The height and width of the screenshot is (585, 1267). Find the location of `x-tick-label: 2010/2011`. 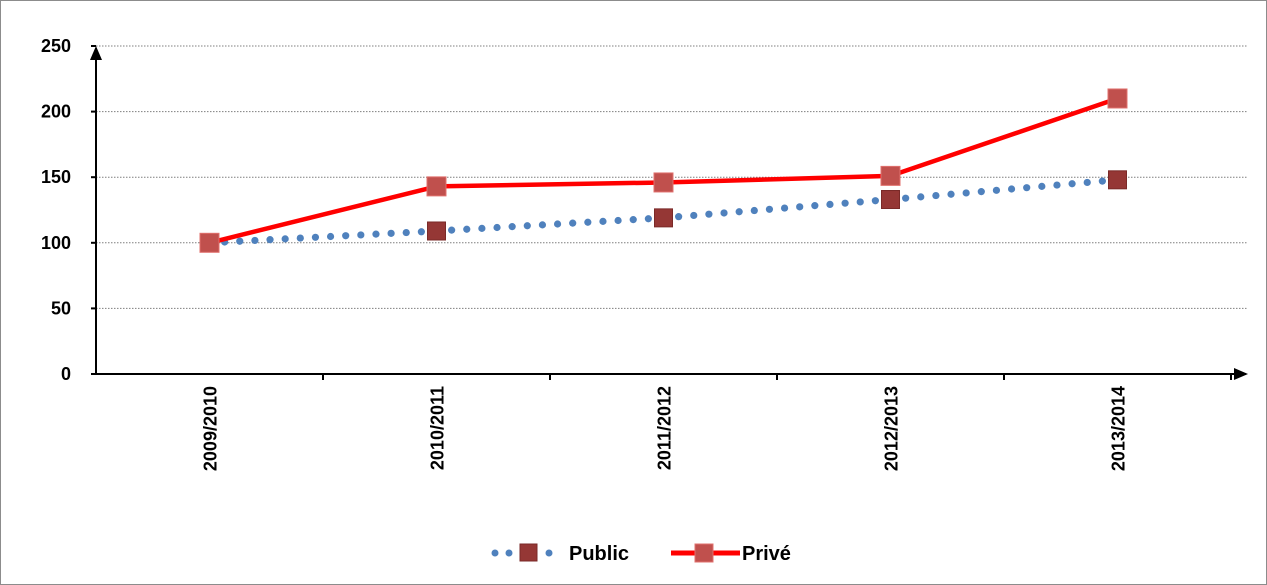

x-tick-label: 2010/2011 is located at coordinates (438, 428).